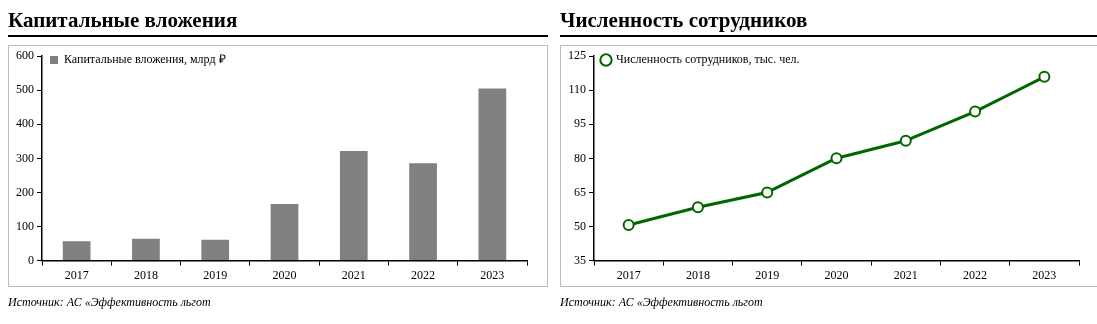 Image resolution: width=1097 pixels, height=324 pixels. What do you see at coordinates (577, 55) in the screenshot?
I see `y-tick-label: 125` at bounding box center [577, 55].